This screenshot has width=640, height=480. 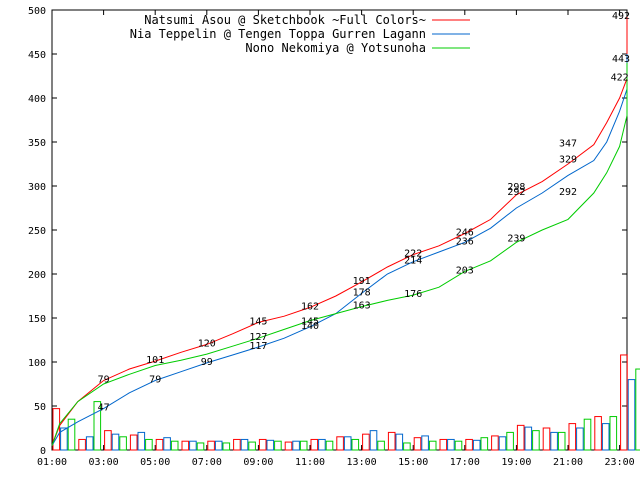 I want to click on x-tick-label-9: 19:00, so click(x=516, y=462).